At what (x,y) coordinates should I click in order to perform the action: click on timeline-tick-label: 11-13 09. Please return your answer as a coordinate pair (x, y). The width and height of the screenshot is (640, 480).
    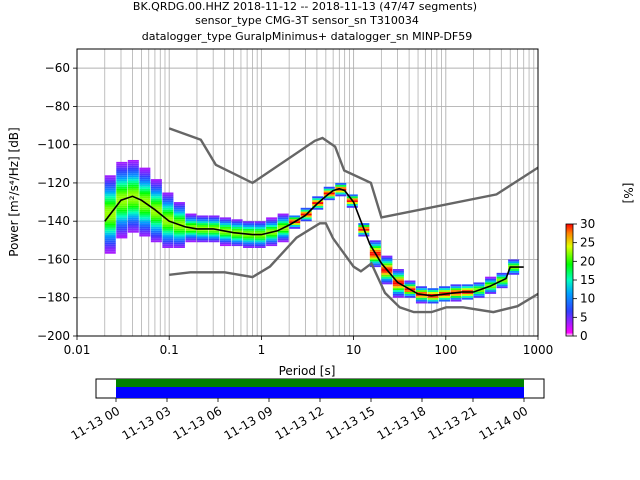
    Looking at the image, I should click on (249, 423).